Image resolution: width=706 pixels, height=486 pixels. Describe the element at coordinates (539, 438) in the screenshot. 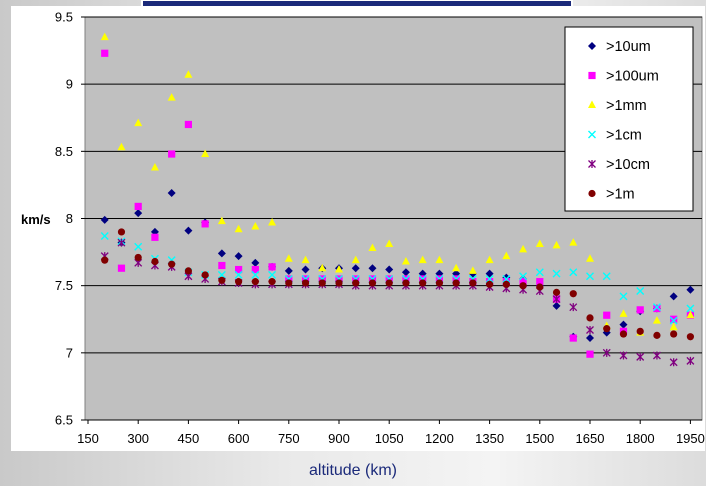

I see `x-tick-label: 1500` at that location.